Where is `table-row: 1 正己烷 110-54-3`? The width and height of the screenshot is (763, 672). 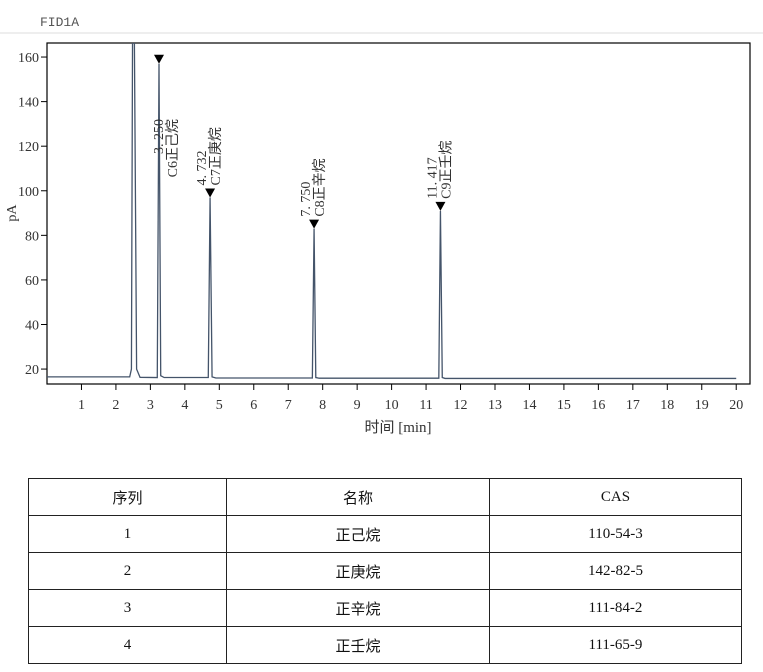 table-row: 1 正己烷 110-54-3 is located at coordinates (385, 534).